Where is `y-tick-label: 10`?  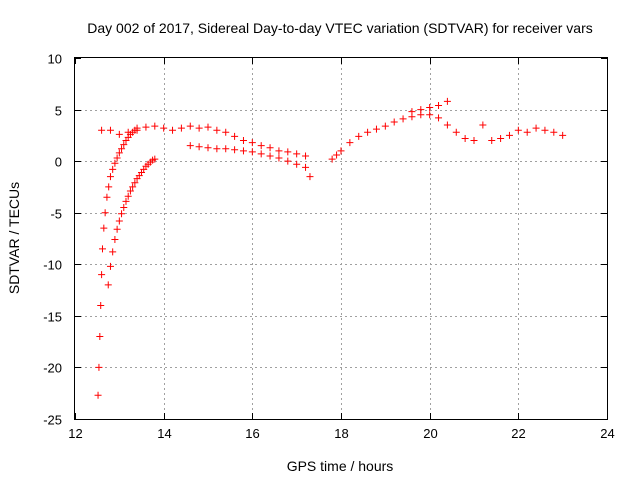 y-tick-label: 10 is located at coordinates (55, 59).